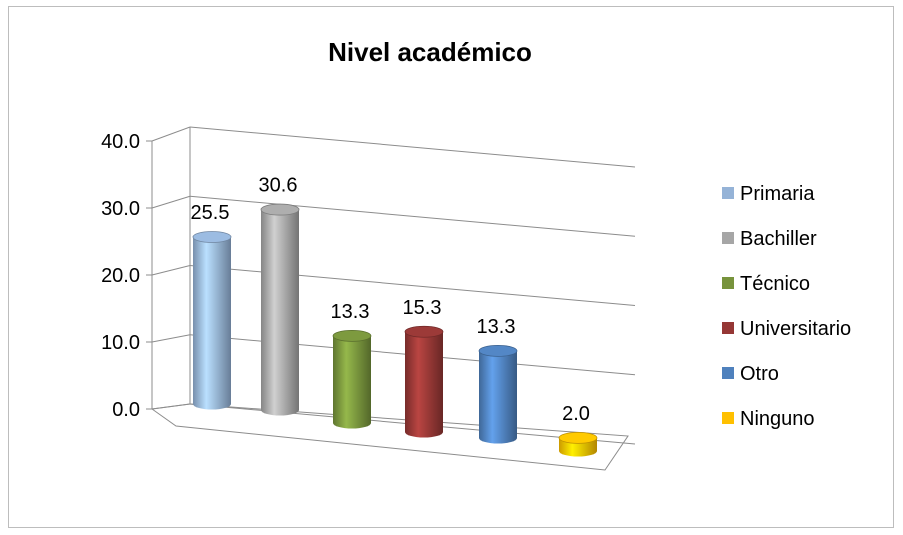 The image size is (903, 535). What do you see at coordinates (126, 410) in the screenshot?
I see `y-tick-label: 0.0` at bounding box center [126, 410].